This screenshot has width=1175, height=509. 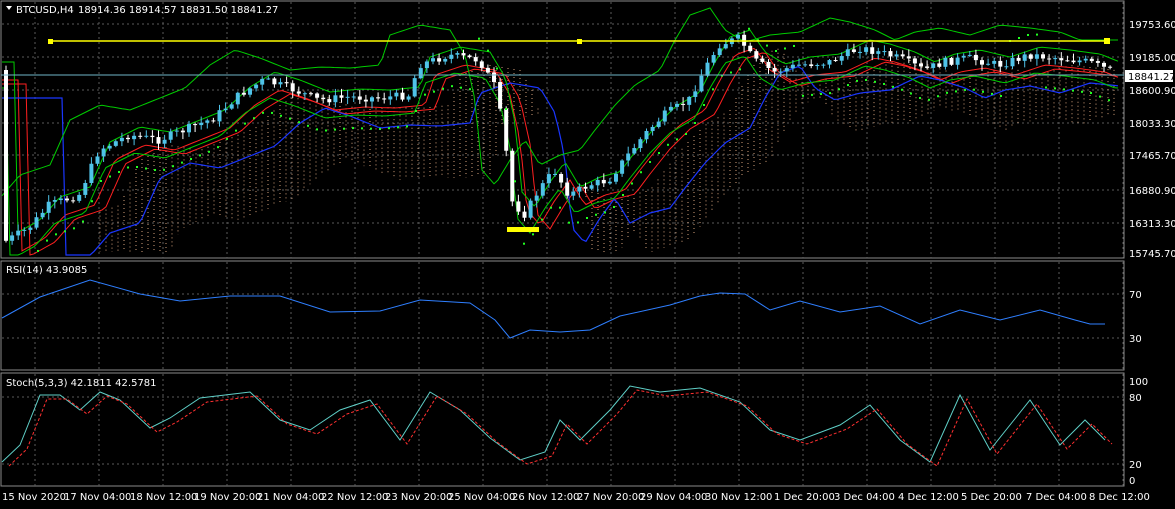 I want to click on chart-menu-arrow-icon, so click(x=9, y=8).